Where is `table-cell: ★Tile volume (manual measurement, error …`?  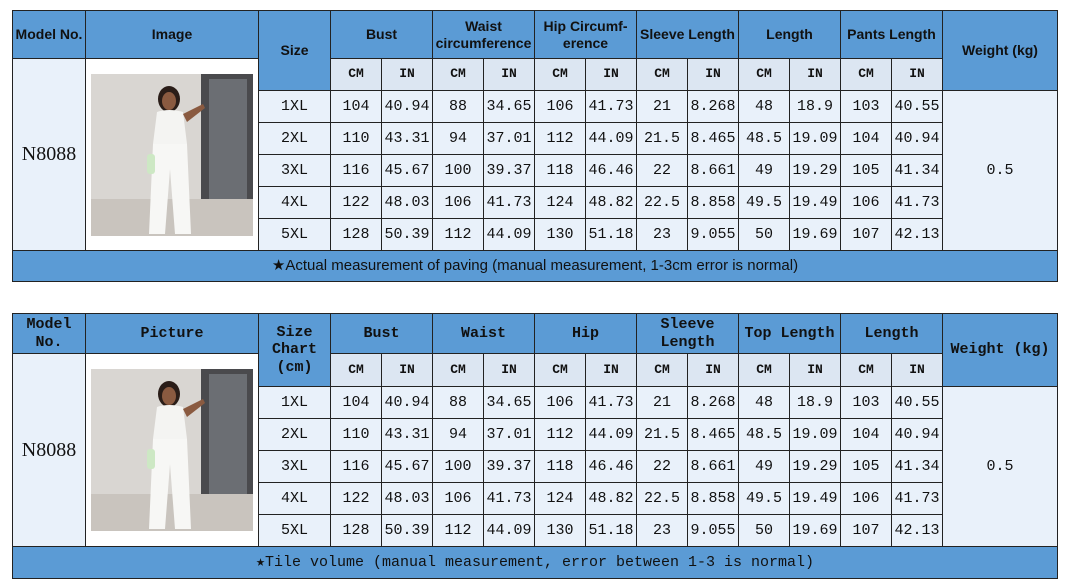
table-cell: ★Tile volume (manual measurement, error … is located at coordinates (535, 562).